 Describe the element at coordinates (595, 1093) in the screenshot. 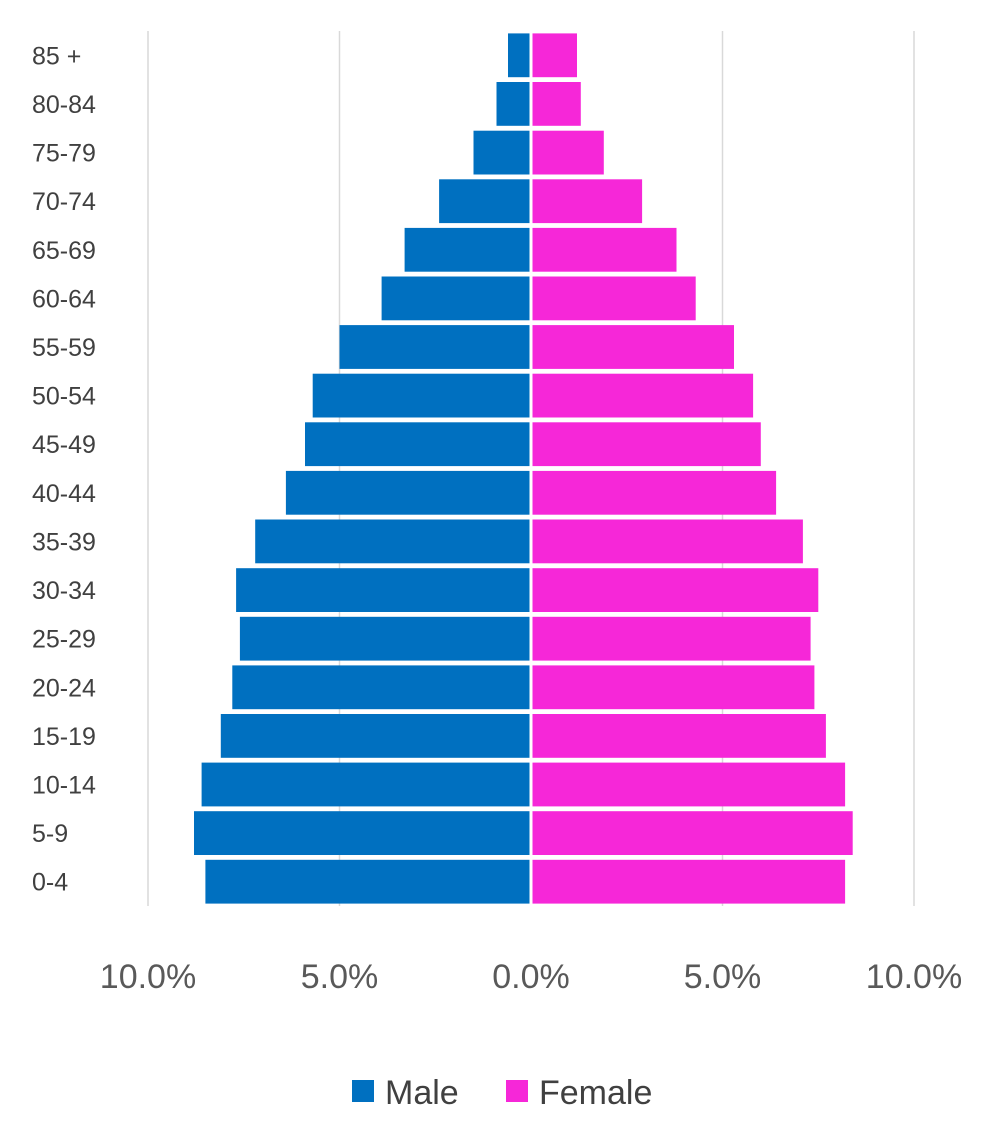

I see `legend-label: Female` at that location.